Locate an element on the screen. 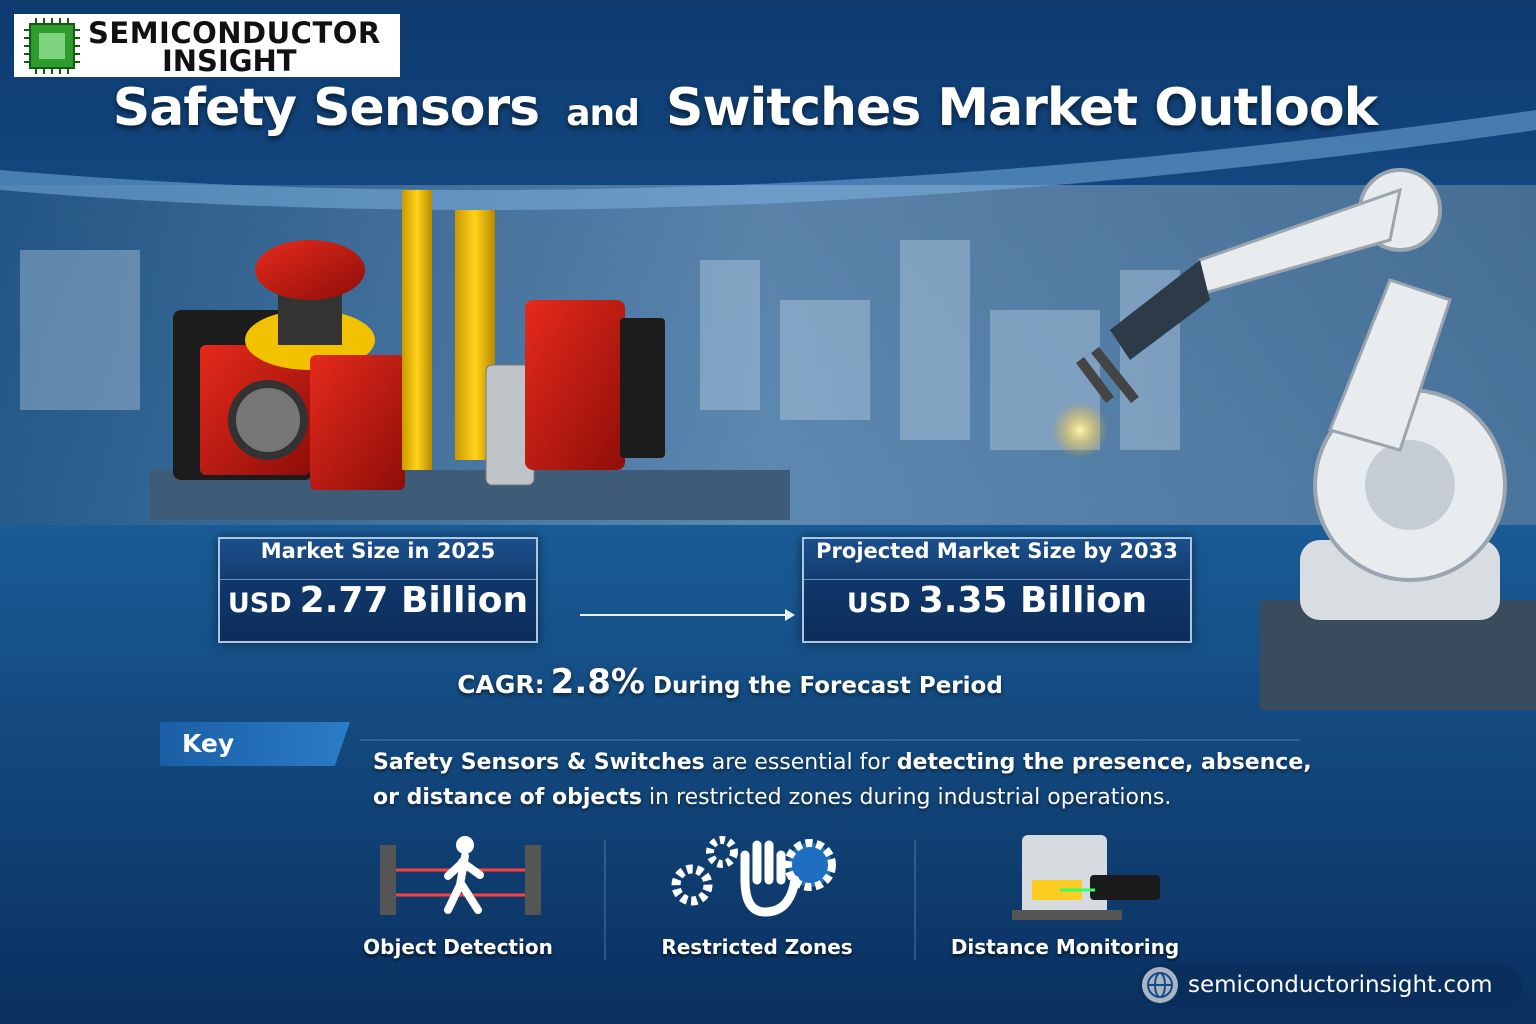 This screenshot has width=1536, height=1024. logo: SEMICONDUCTOR INSIGHT is located at coordinates (207, 46).